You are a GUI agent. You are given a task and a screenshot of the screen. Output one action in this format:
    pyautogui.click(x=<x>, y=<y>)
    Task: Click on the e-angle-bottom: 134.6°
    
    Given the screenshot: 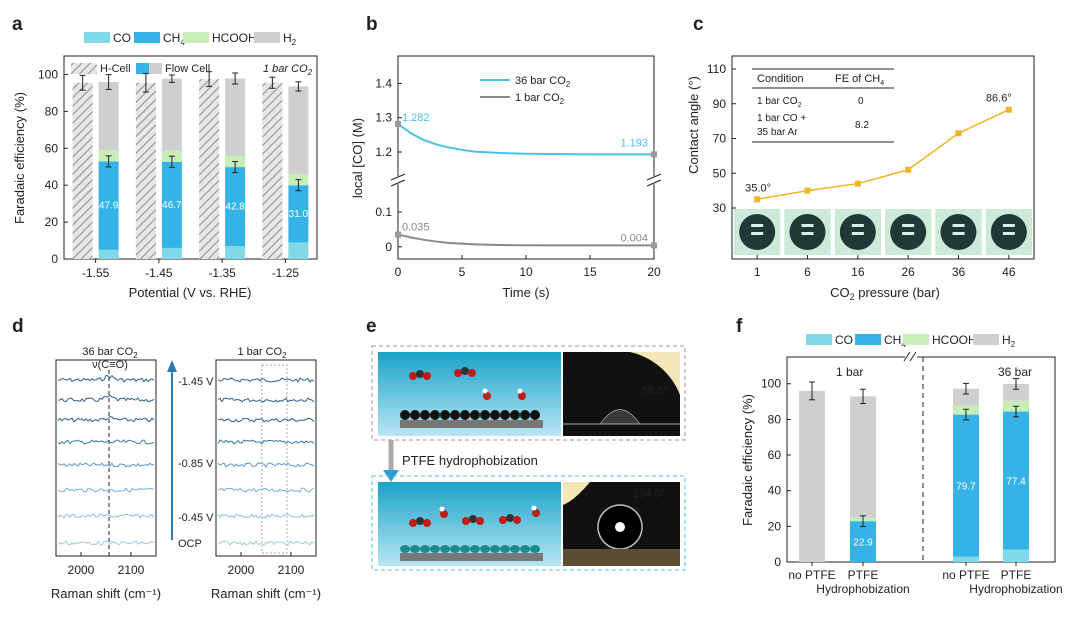 What is the action you would take?
    pyautogui.click(x=649, y=494)
    